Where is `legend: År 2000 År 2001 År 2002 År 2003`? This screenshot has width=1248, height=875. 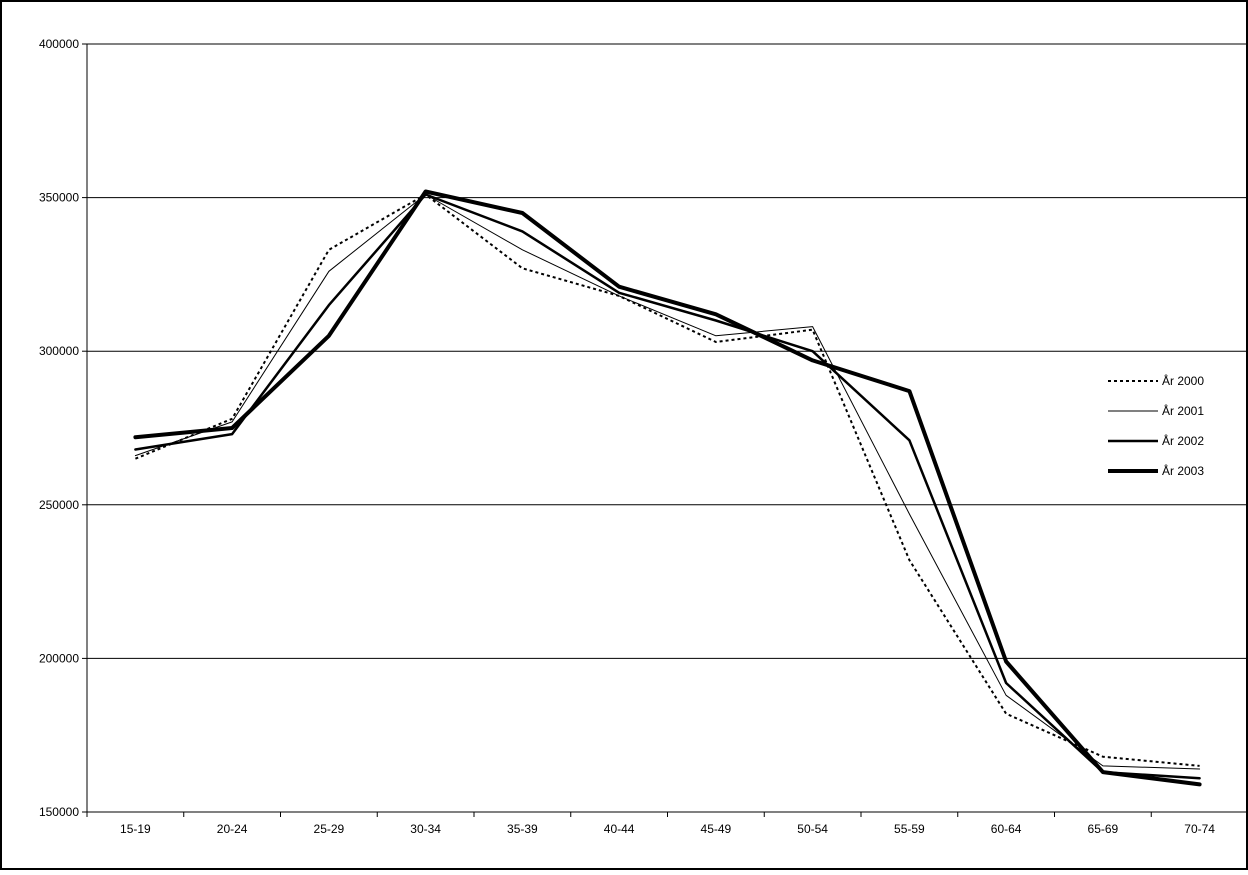
legend: År 2000 År 2001 År 2002 År 2003 is located at coordinates (1156, 425).